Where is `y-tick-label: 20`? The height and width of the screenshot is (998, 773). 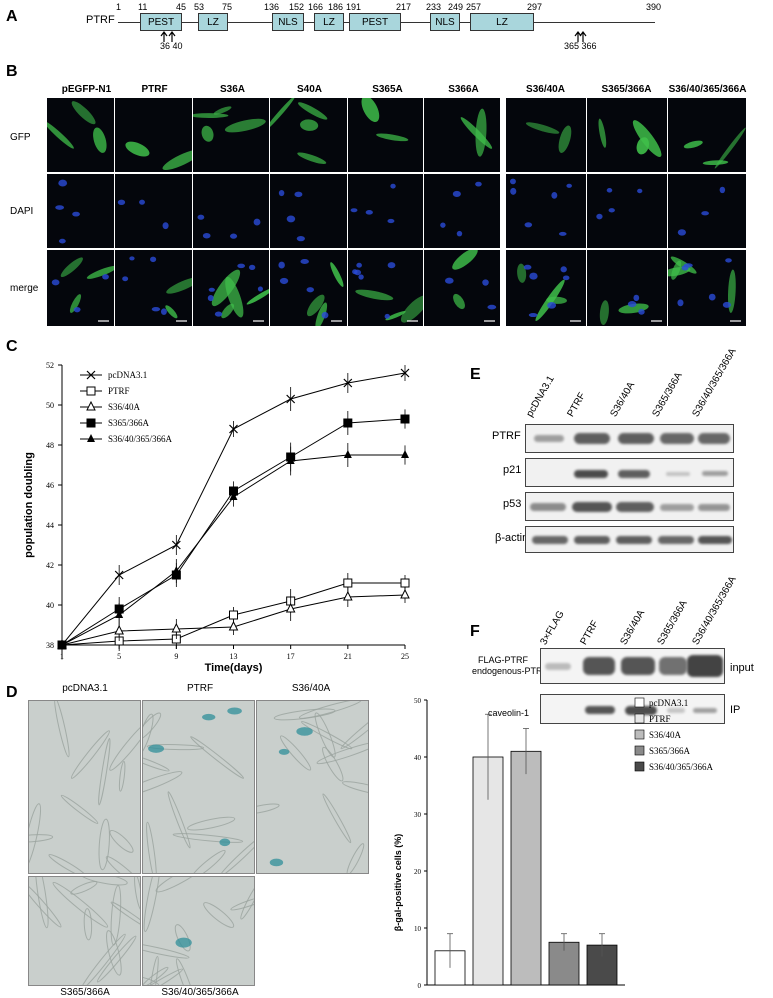 y-tick-label: 20 is located at coordinates (418, 872).